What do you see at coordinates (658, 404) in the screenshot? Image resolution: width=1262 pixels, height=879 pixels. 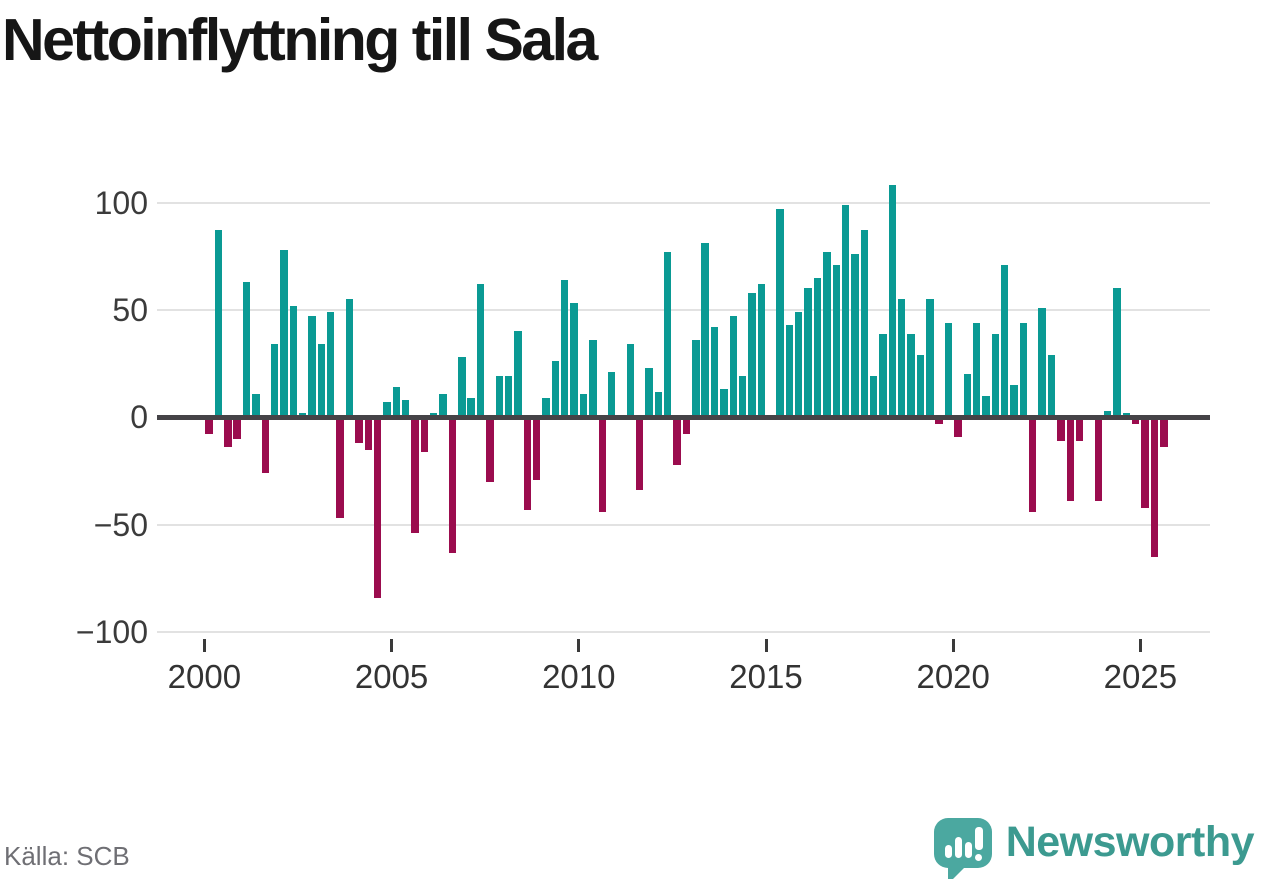 I see `bar-2012Q1` at bounding box center [658, 404].